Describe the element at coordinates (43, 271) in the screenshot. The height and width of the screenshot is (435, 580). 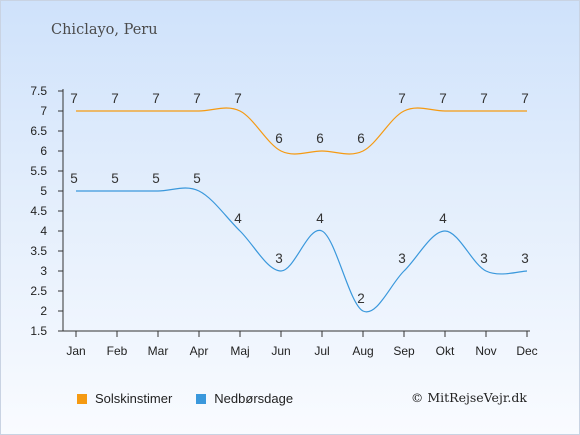
I see `y-tick-label: 3` at that location.